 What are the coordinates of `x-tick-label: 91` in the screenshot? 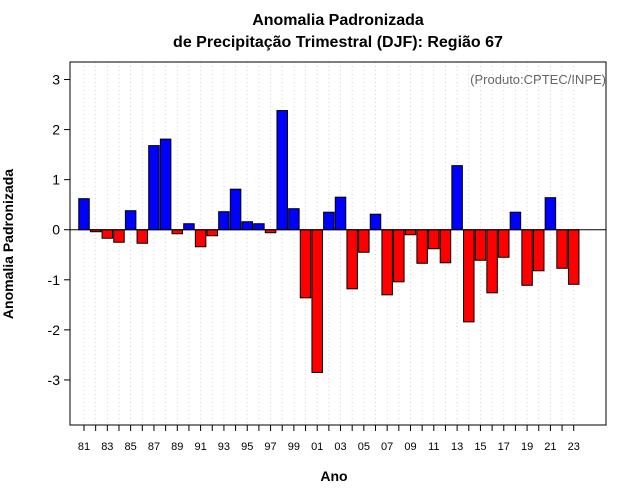 It's located at (200, 447).